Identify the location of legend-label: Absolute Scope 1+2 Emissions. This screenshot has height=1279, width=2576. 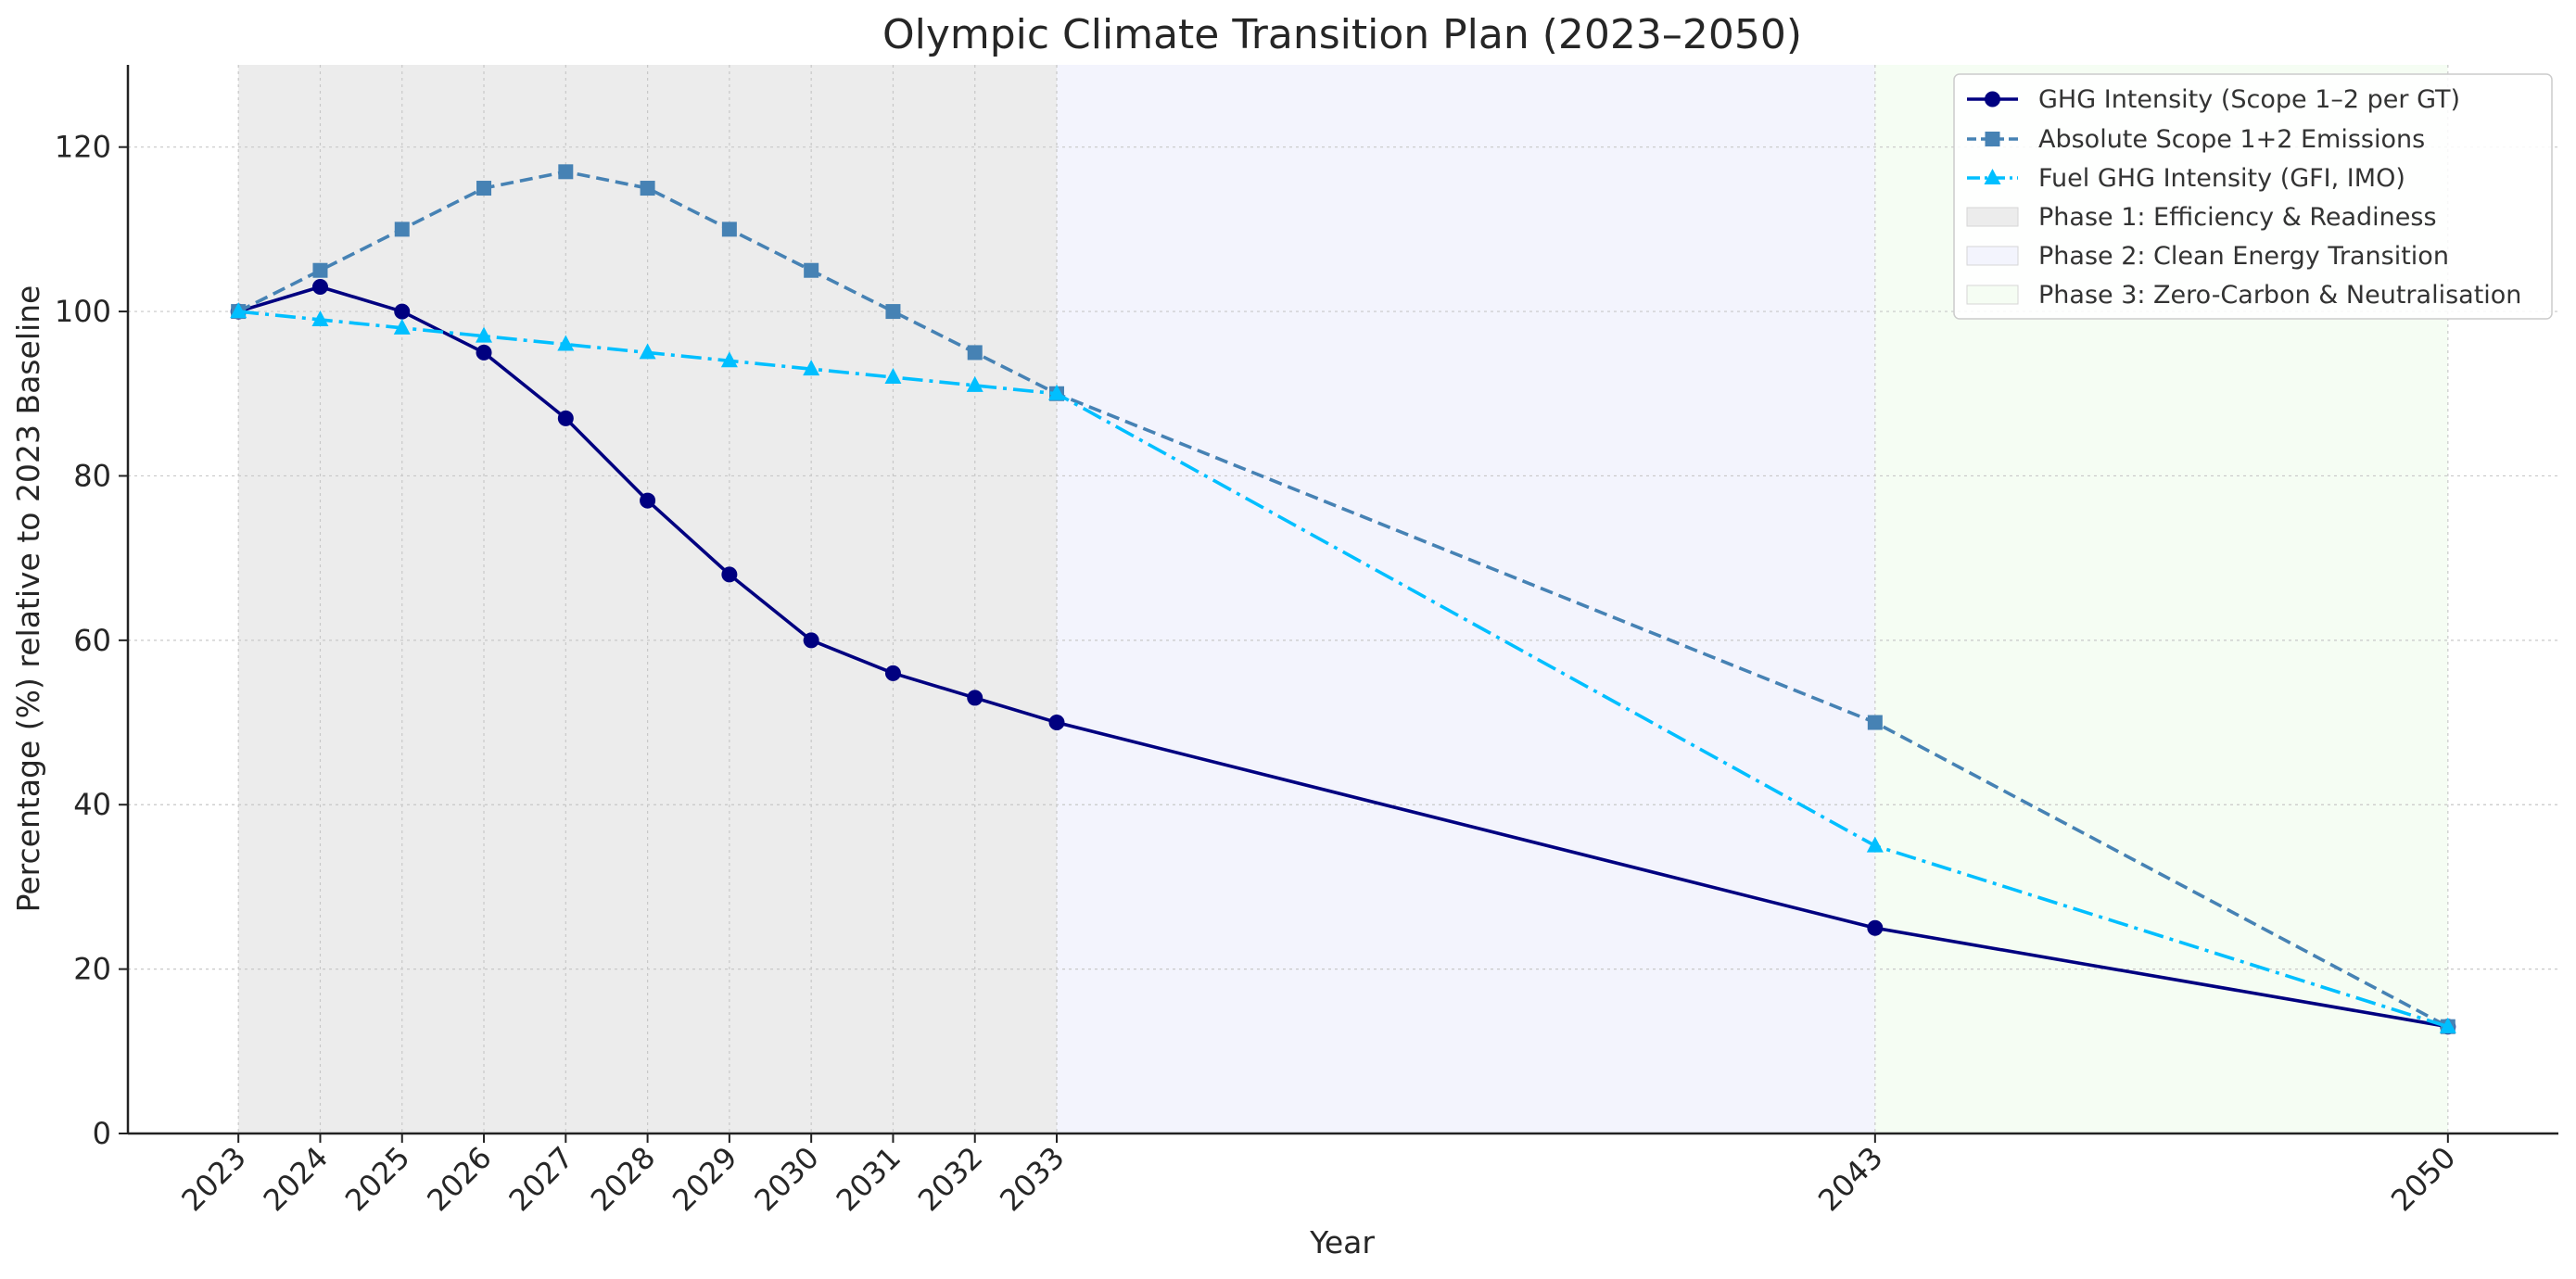
(2231, 139).